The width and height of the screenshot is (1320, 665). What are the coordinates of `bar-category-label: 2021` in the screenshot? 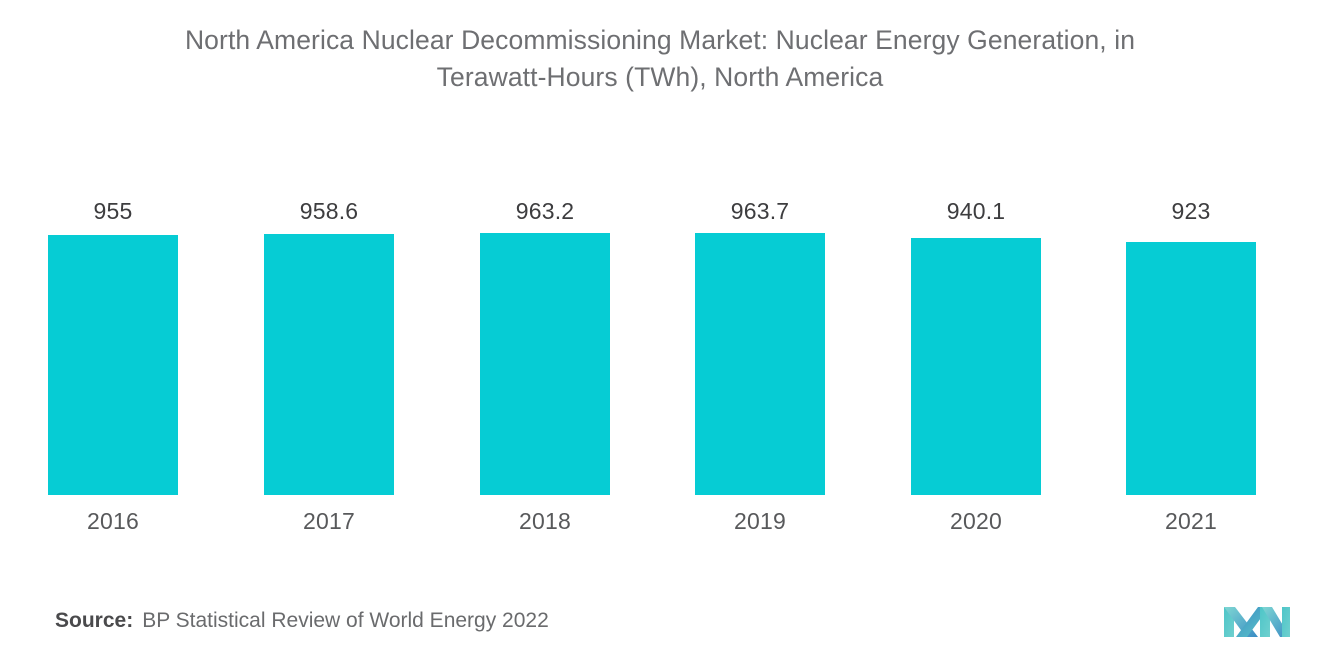 It's located at (1191, 521).